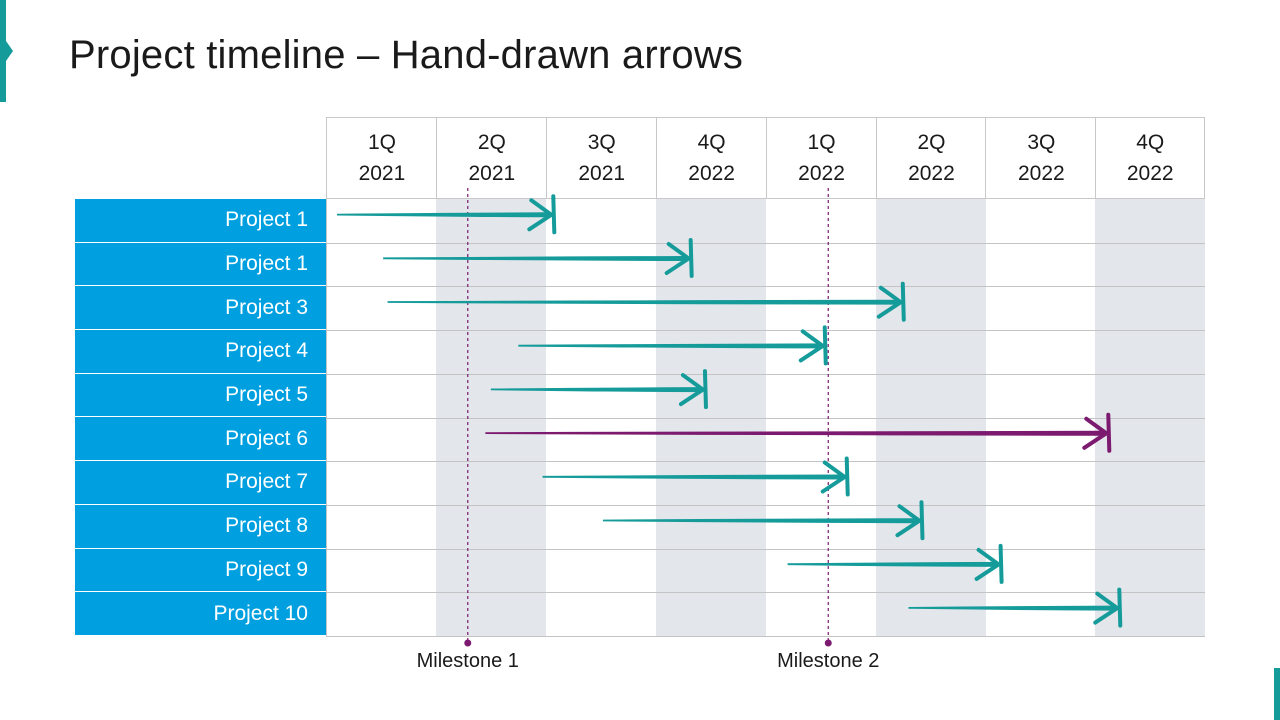 This screenshot has height=720, width=1280. I want to click on project-label: Project 10, so click(200, 614).